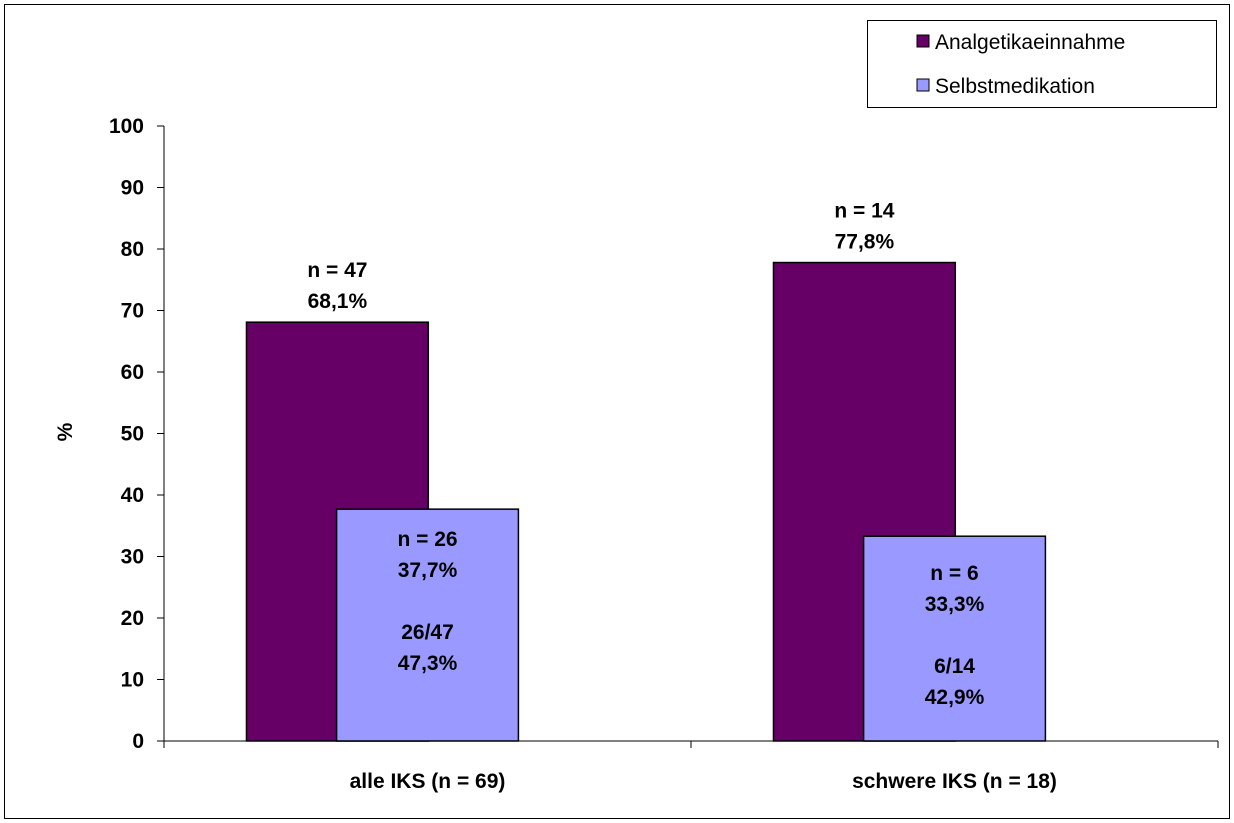 Image resolution: width=1234 pixels, height=823 pixels. I want to click on y-axis: 0 10 20 30 40 50 60 70 80 90 100, so click(137, 434).